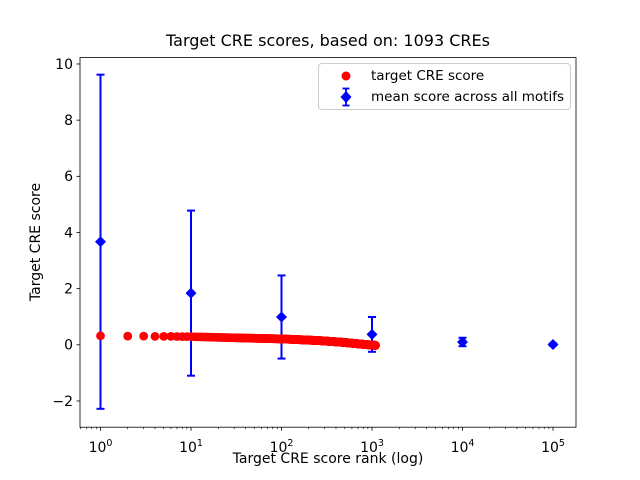 This screenshot has height=480, width=640. I want to click on svg-text: 4, so click(68, 233).